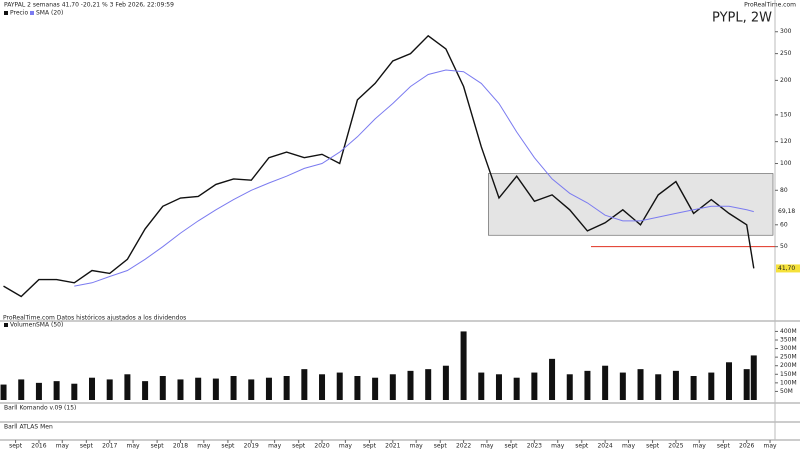  Describe the element at coordinates (770, 5) in the screenshot. I see `brand: ProRealTime.com` at that location.